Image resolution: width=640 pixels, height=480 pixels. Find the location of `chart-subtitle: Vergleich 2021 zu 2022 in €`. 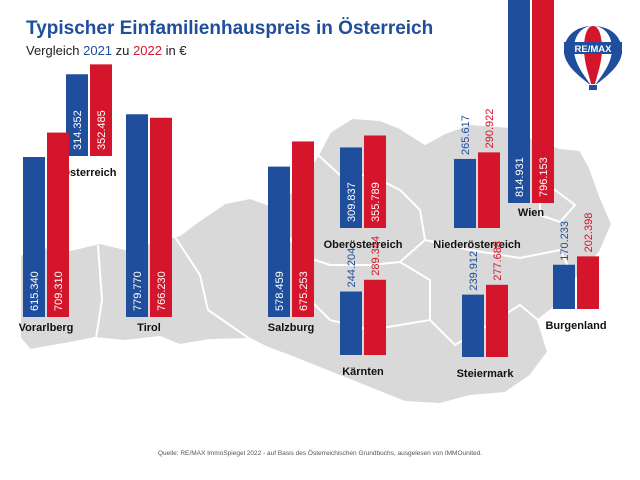

chart-subtitle: Vergleich 2021 zu 2022 in € is located at coordinates (106, 50).